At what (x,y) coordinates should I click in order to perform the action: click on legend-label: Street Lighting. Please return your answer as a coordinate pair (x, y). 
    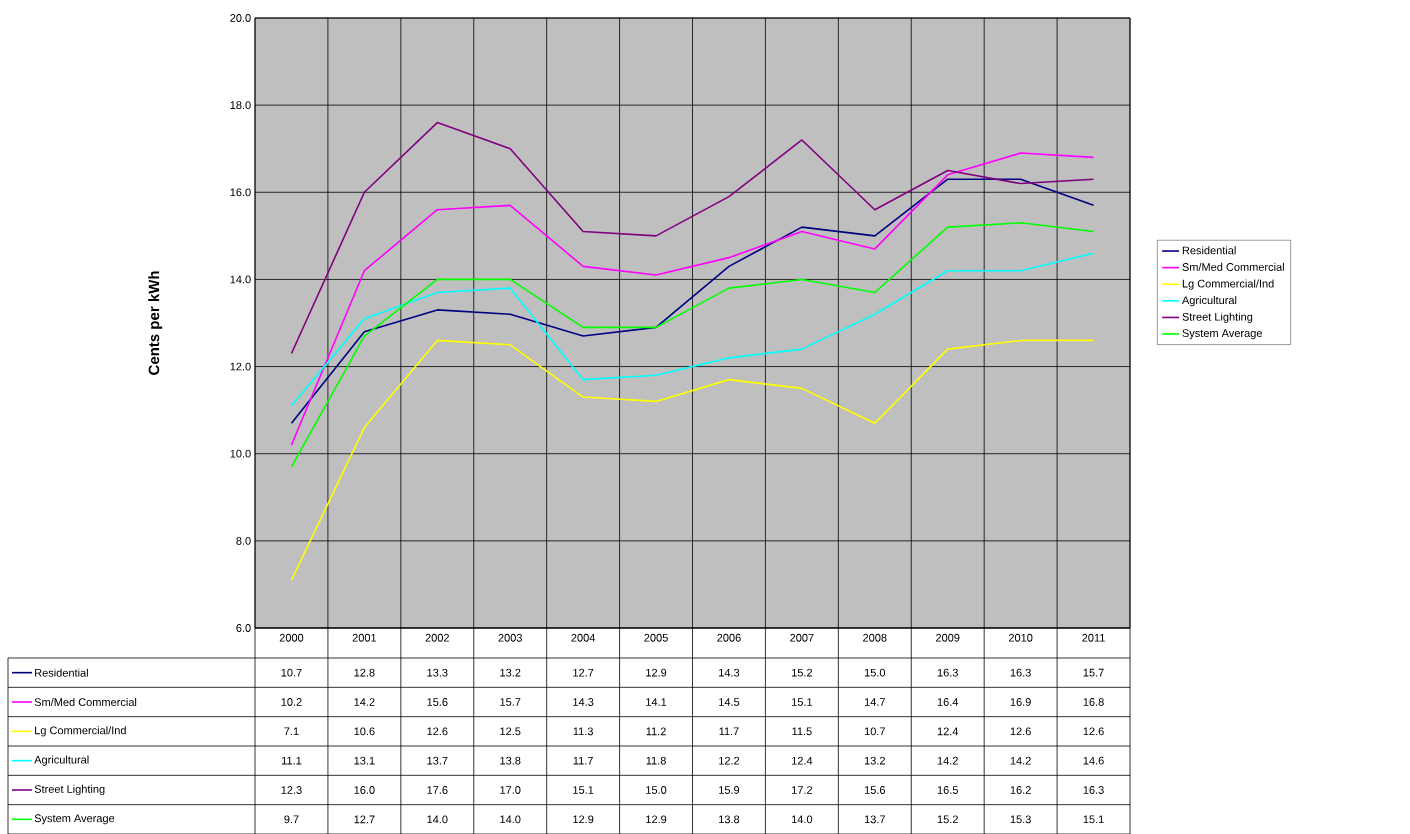
    Looking at the image, I should click on (1217, 317).